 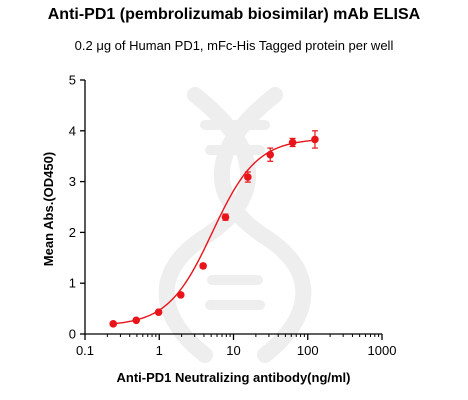 I want to click on x-tick-label: 1, so click(x=159, y=350).